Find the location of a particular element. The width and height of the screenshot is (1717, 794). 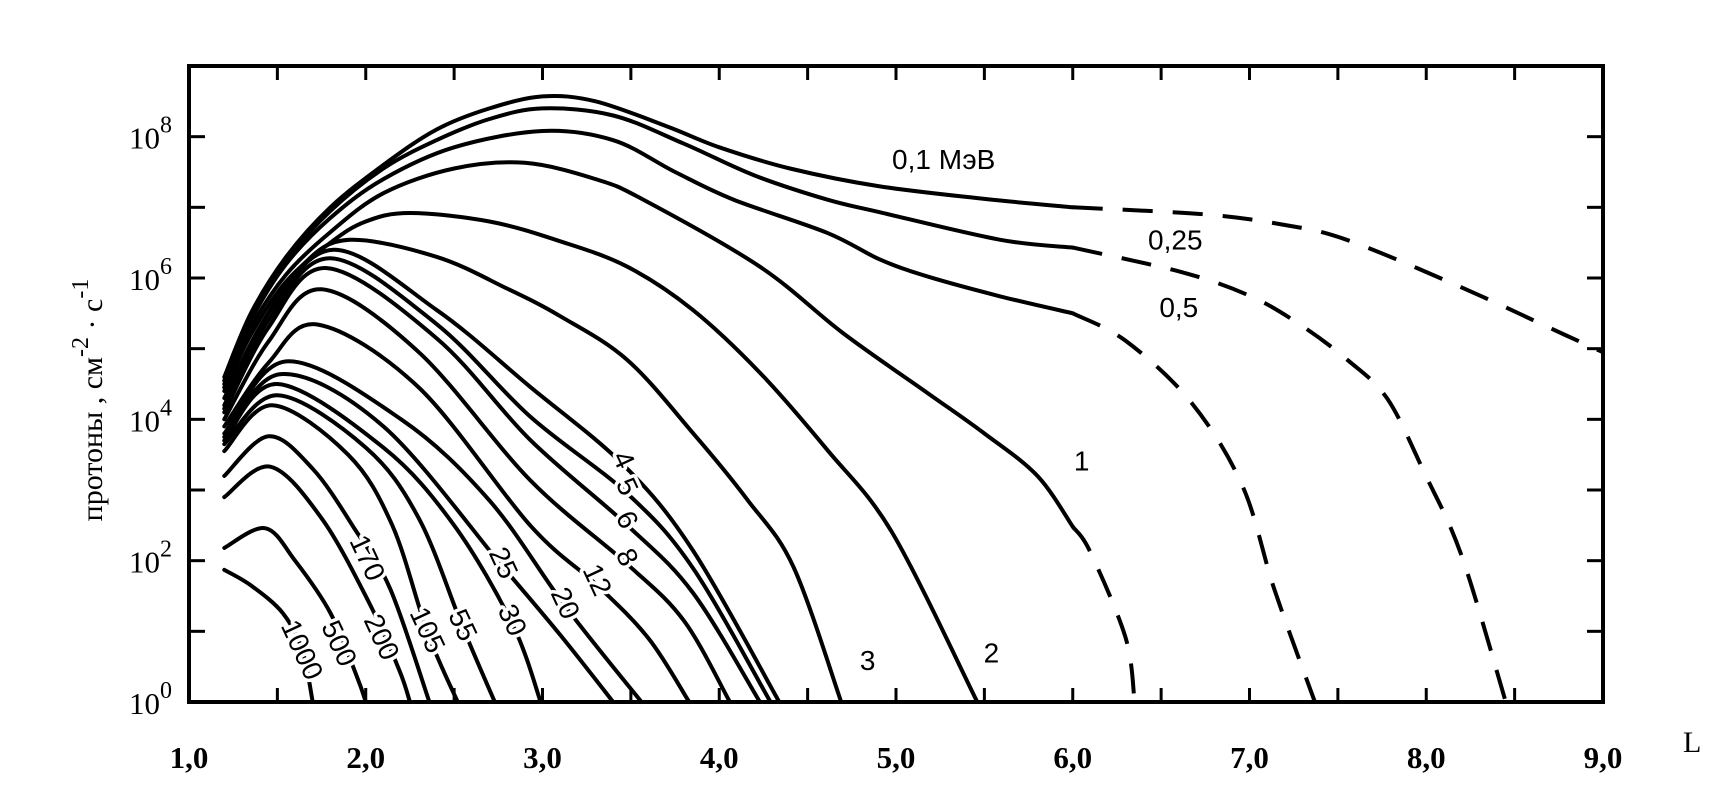

y-tick-exponent: 6 is located at coordinates (166, 267).